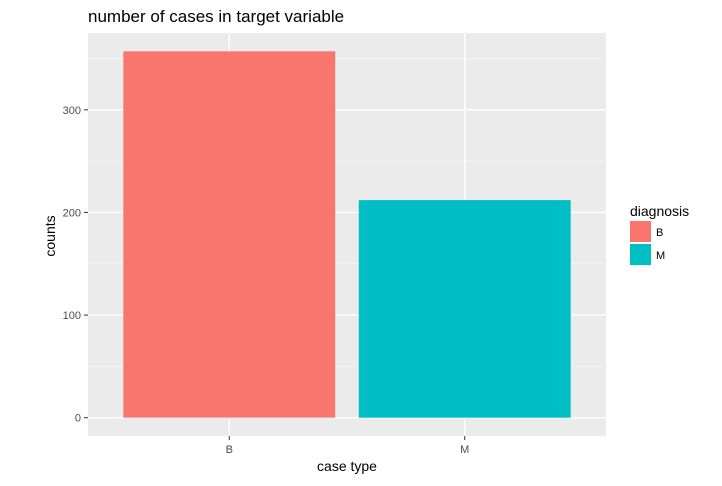 This screenshot has height=486, width=722. What do you see at coordinates (72, 213) in the screenshot?
I see `y-tick-label: 200` at bounding box center [72, 213].